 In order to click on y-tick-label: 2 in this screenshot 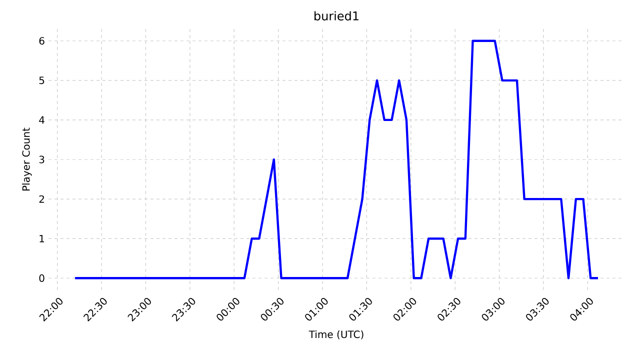, I will do `click(41, 199)`.